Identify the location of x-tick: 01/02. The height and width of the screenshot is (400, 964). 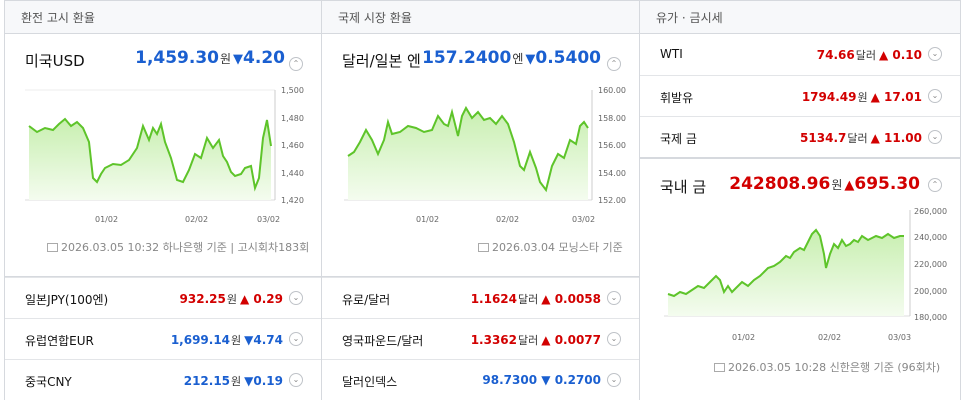
(743, 337).